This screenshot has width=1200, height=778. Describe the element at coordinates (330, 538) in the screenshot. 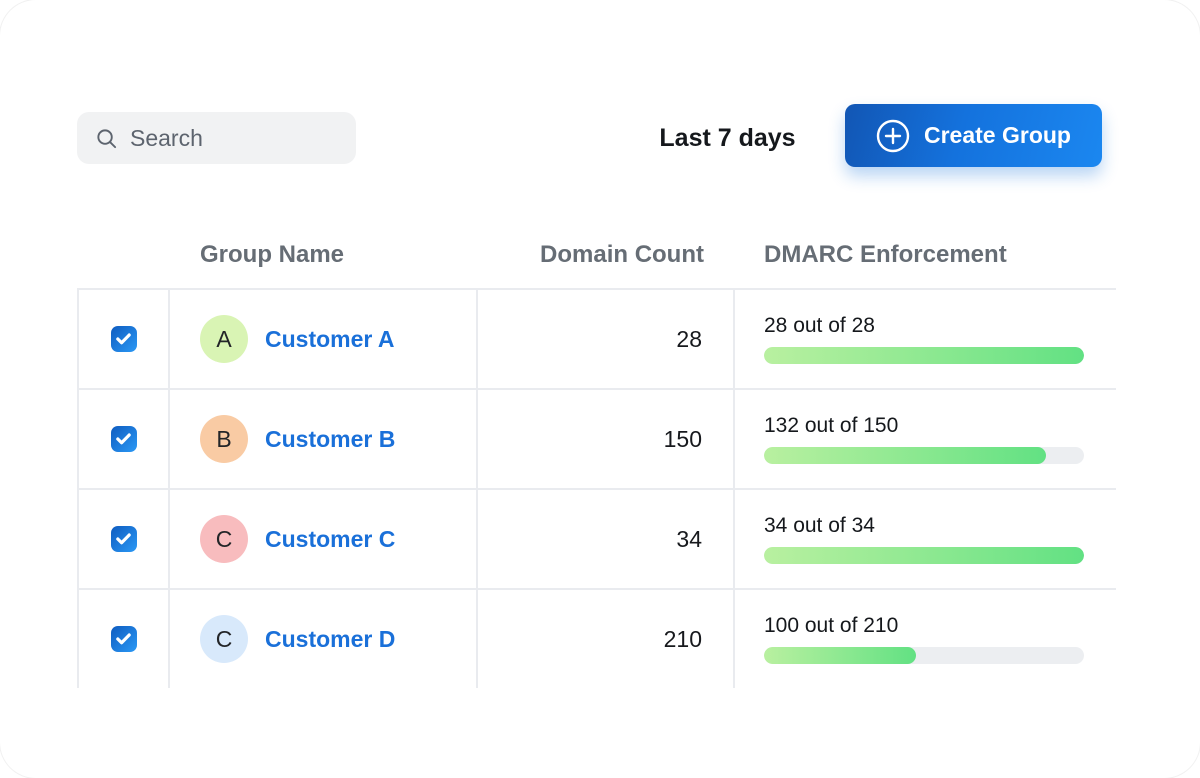

I see `customer-link: Customer C` at that location.